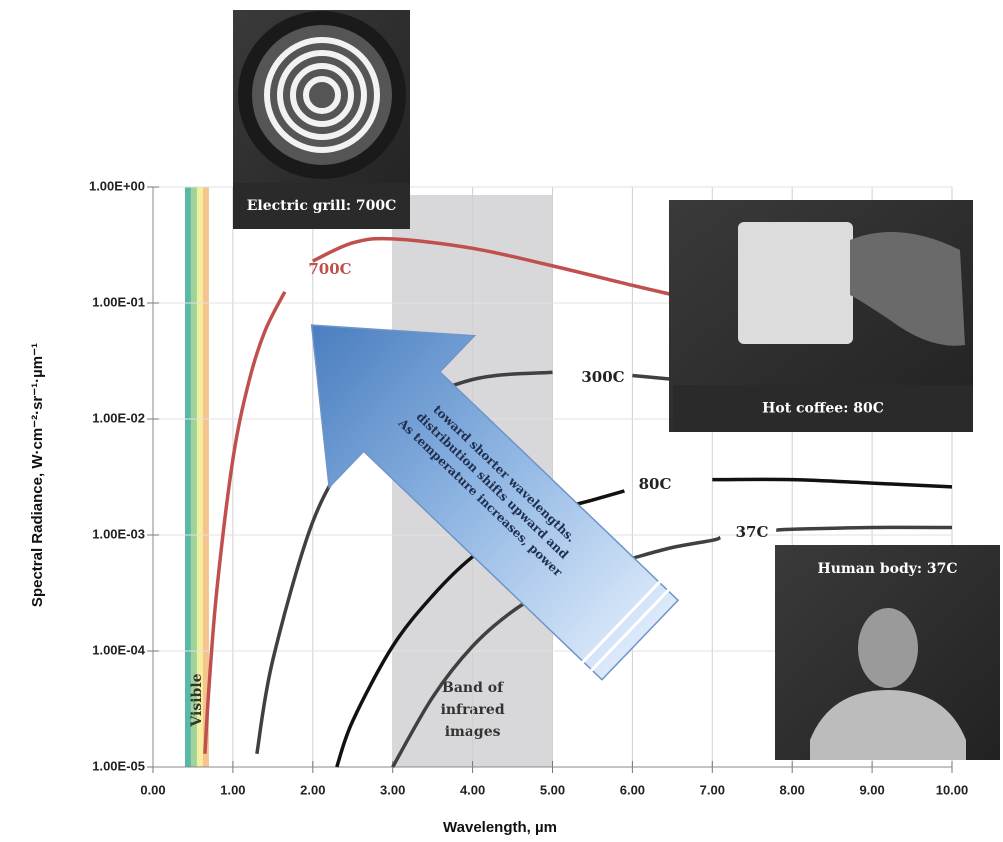 The image size is (1003, 842). I want to click on x-tick-label: 6.00, so click(632, 789).